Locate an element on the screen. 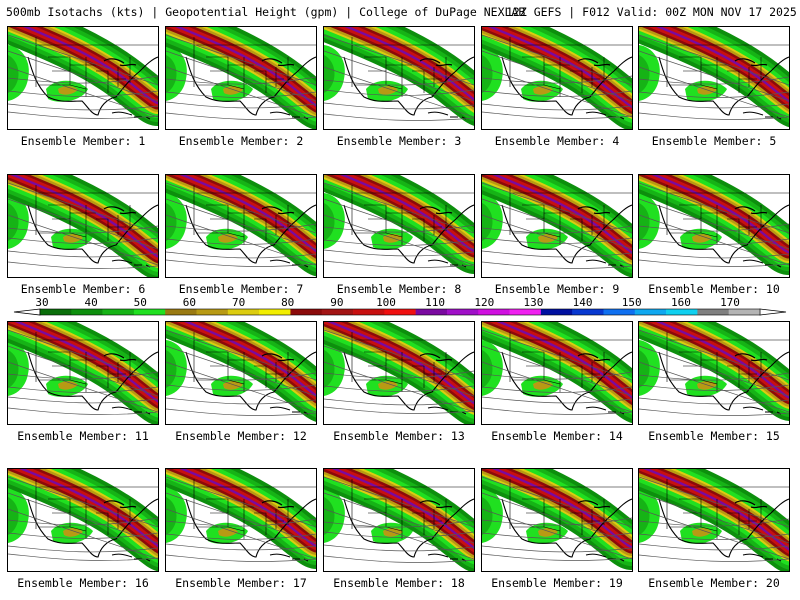 This screenshot has height=600, width=800. scale-tick-label: 70 is located at coordinates (238, 303).